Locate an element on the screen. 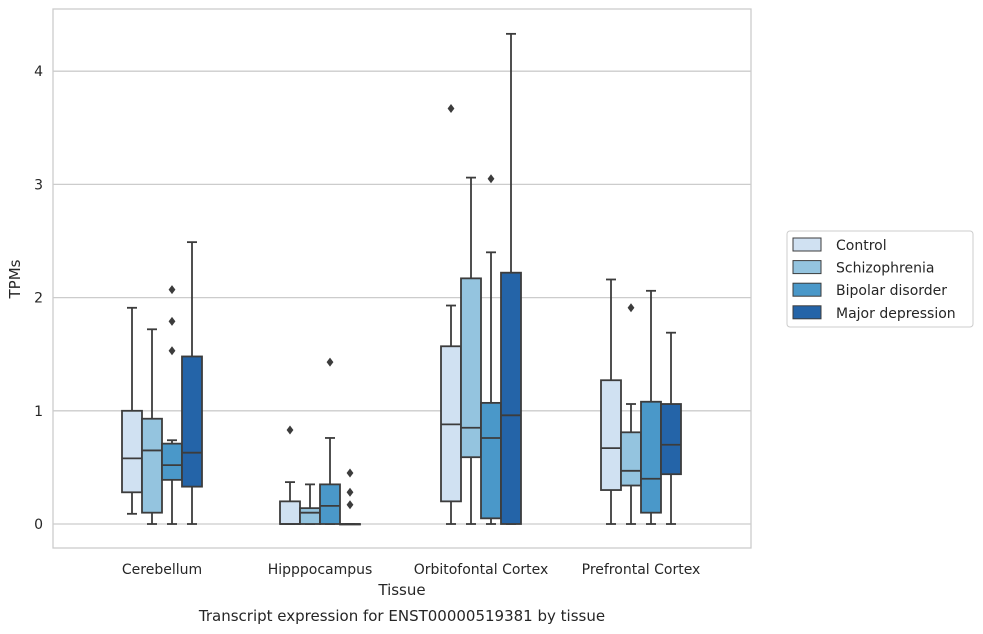 This screenshot has width=983, height=634. y-axis-tick-labels: 0 1 2 3 4 is located at coordinates (38, 298).